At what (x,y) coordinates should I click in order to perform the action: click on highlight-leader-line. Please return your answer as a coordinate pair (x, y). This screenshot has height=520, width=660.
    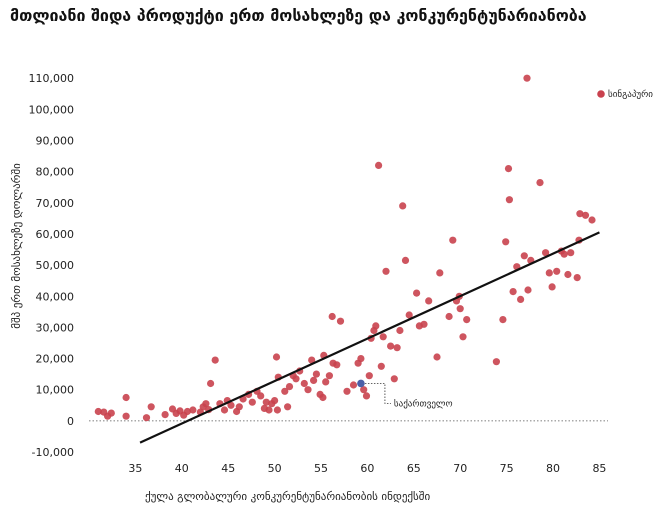
    Looking at the image, I should click on (377, 393).